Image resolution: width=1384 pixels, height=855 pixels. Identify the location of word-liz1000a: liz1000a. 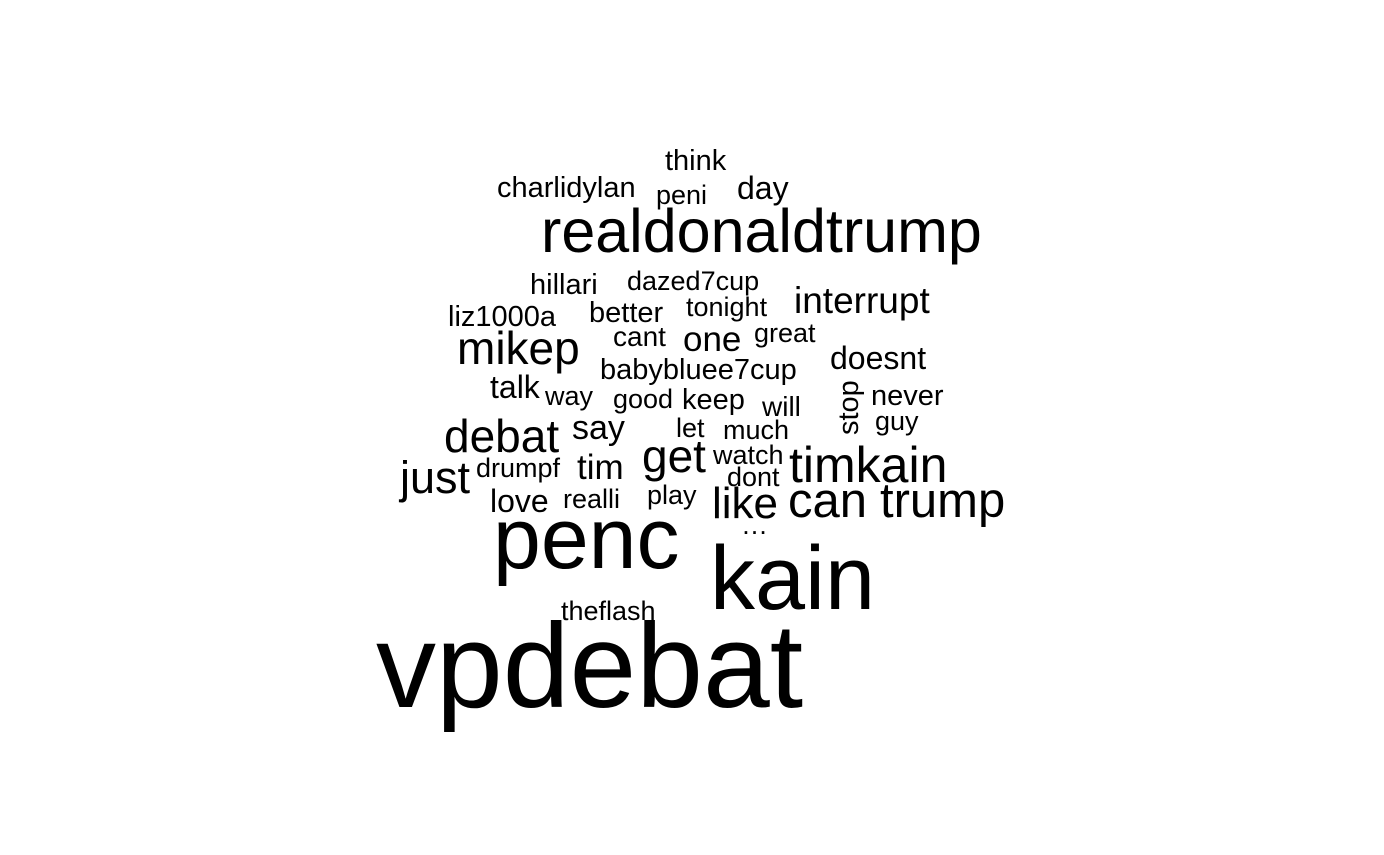
(502, 317).